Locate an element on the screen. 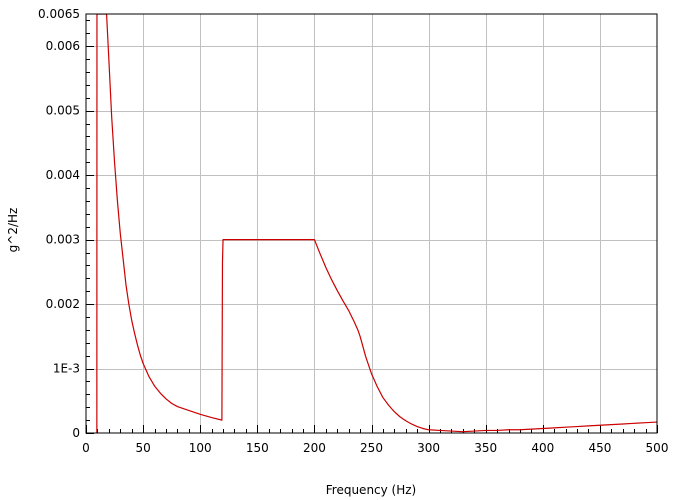  y-tick-label: 0.005 is located at coordinates (63, 111).